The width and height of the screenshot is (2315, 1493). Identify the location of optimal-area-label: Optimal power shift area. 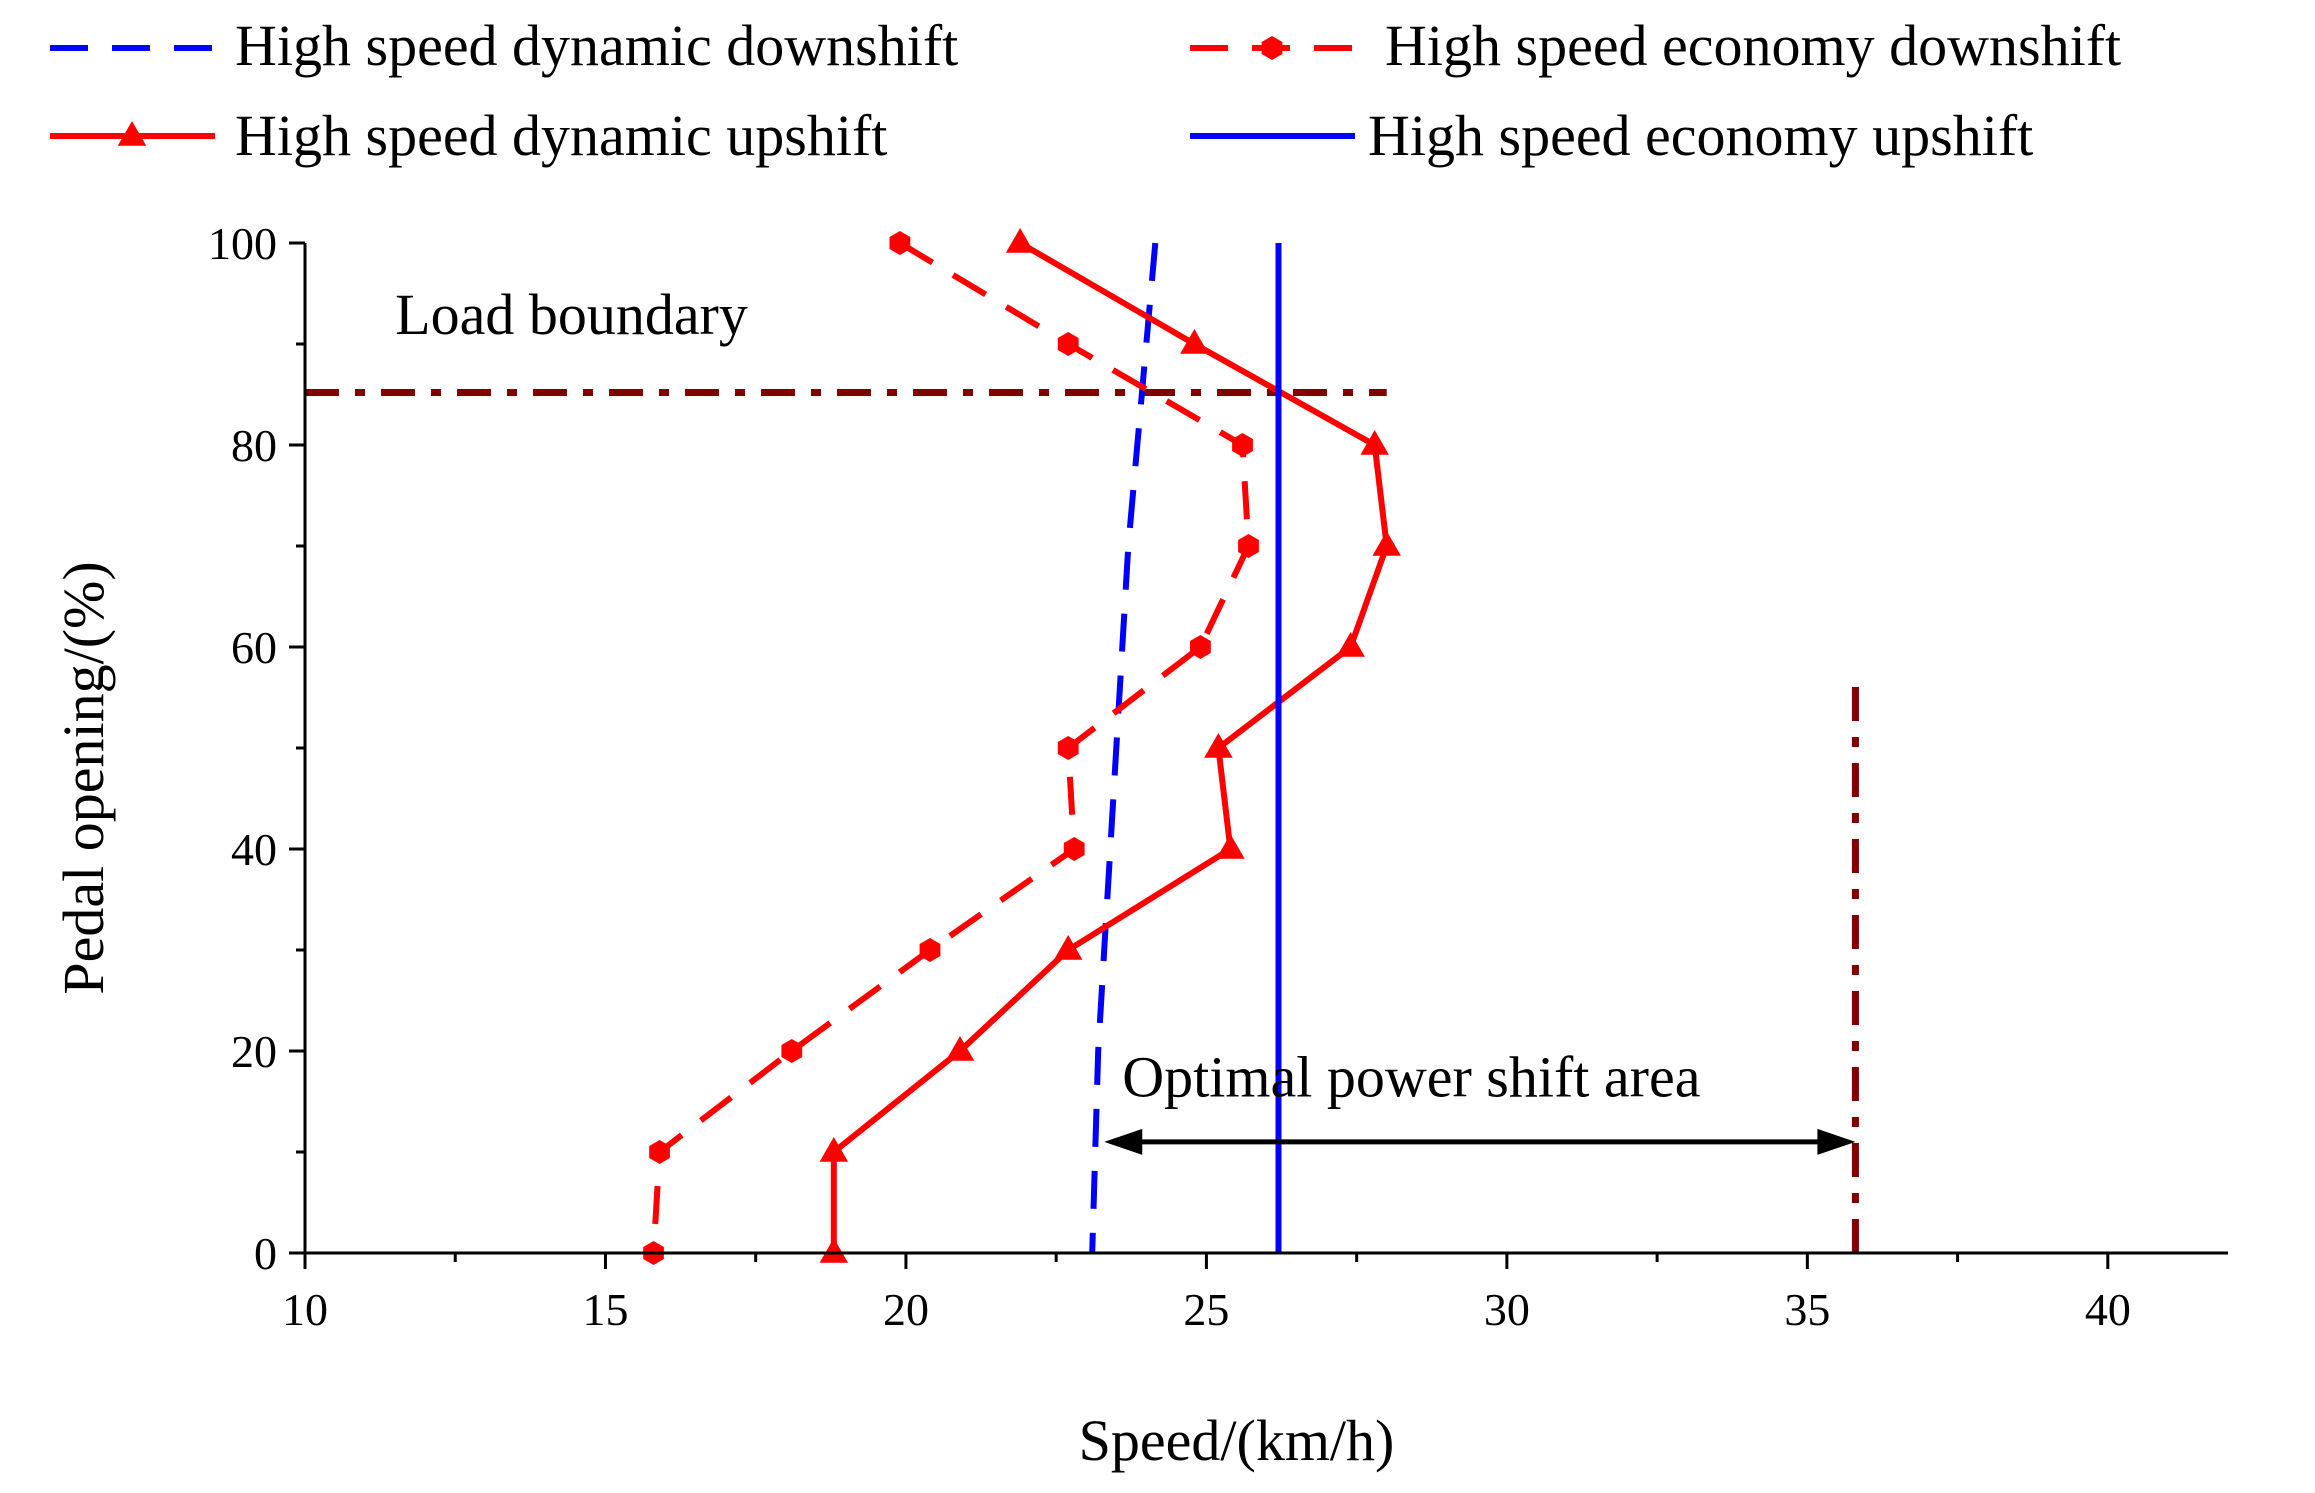
(1411, 1076).